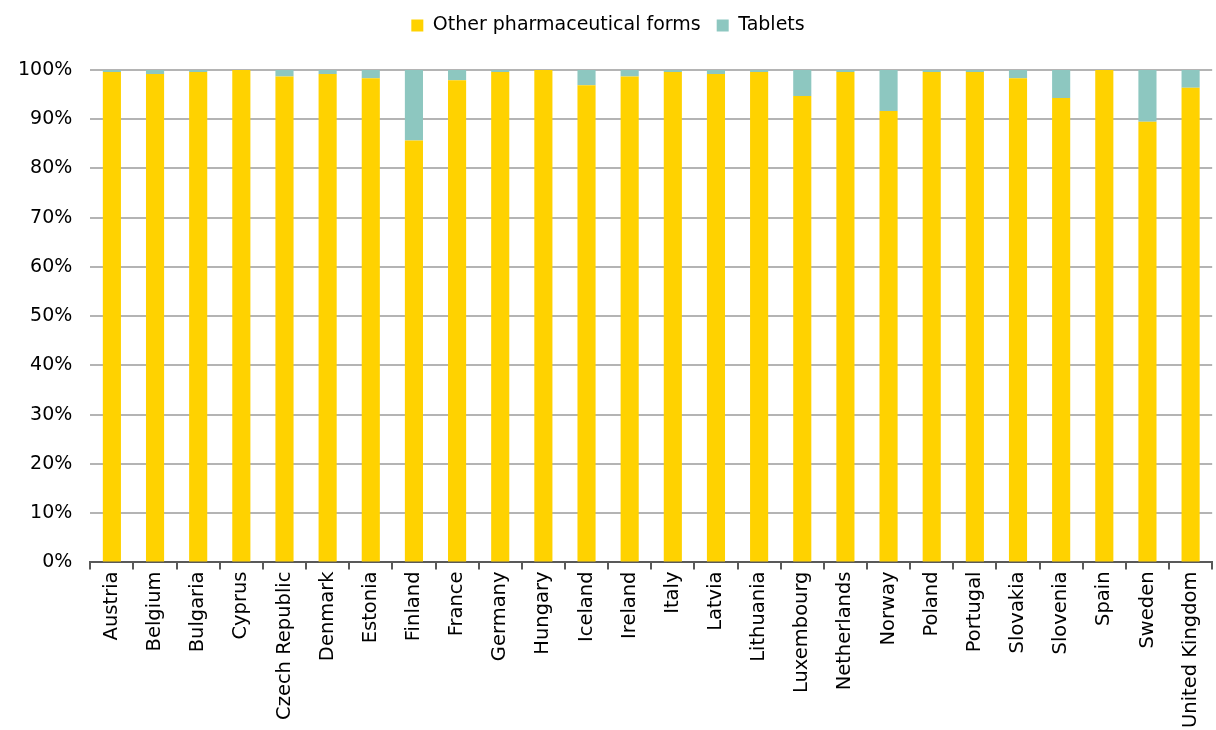 This screenshot has height=730, width=1216. What do you see at coordinates (542, 613) in the screenshot?
I see `x-tick-label: Hungary` at bounding box center [542, 613].